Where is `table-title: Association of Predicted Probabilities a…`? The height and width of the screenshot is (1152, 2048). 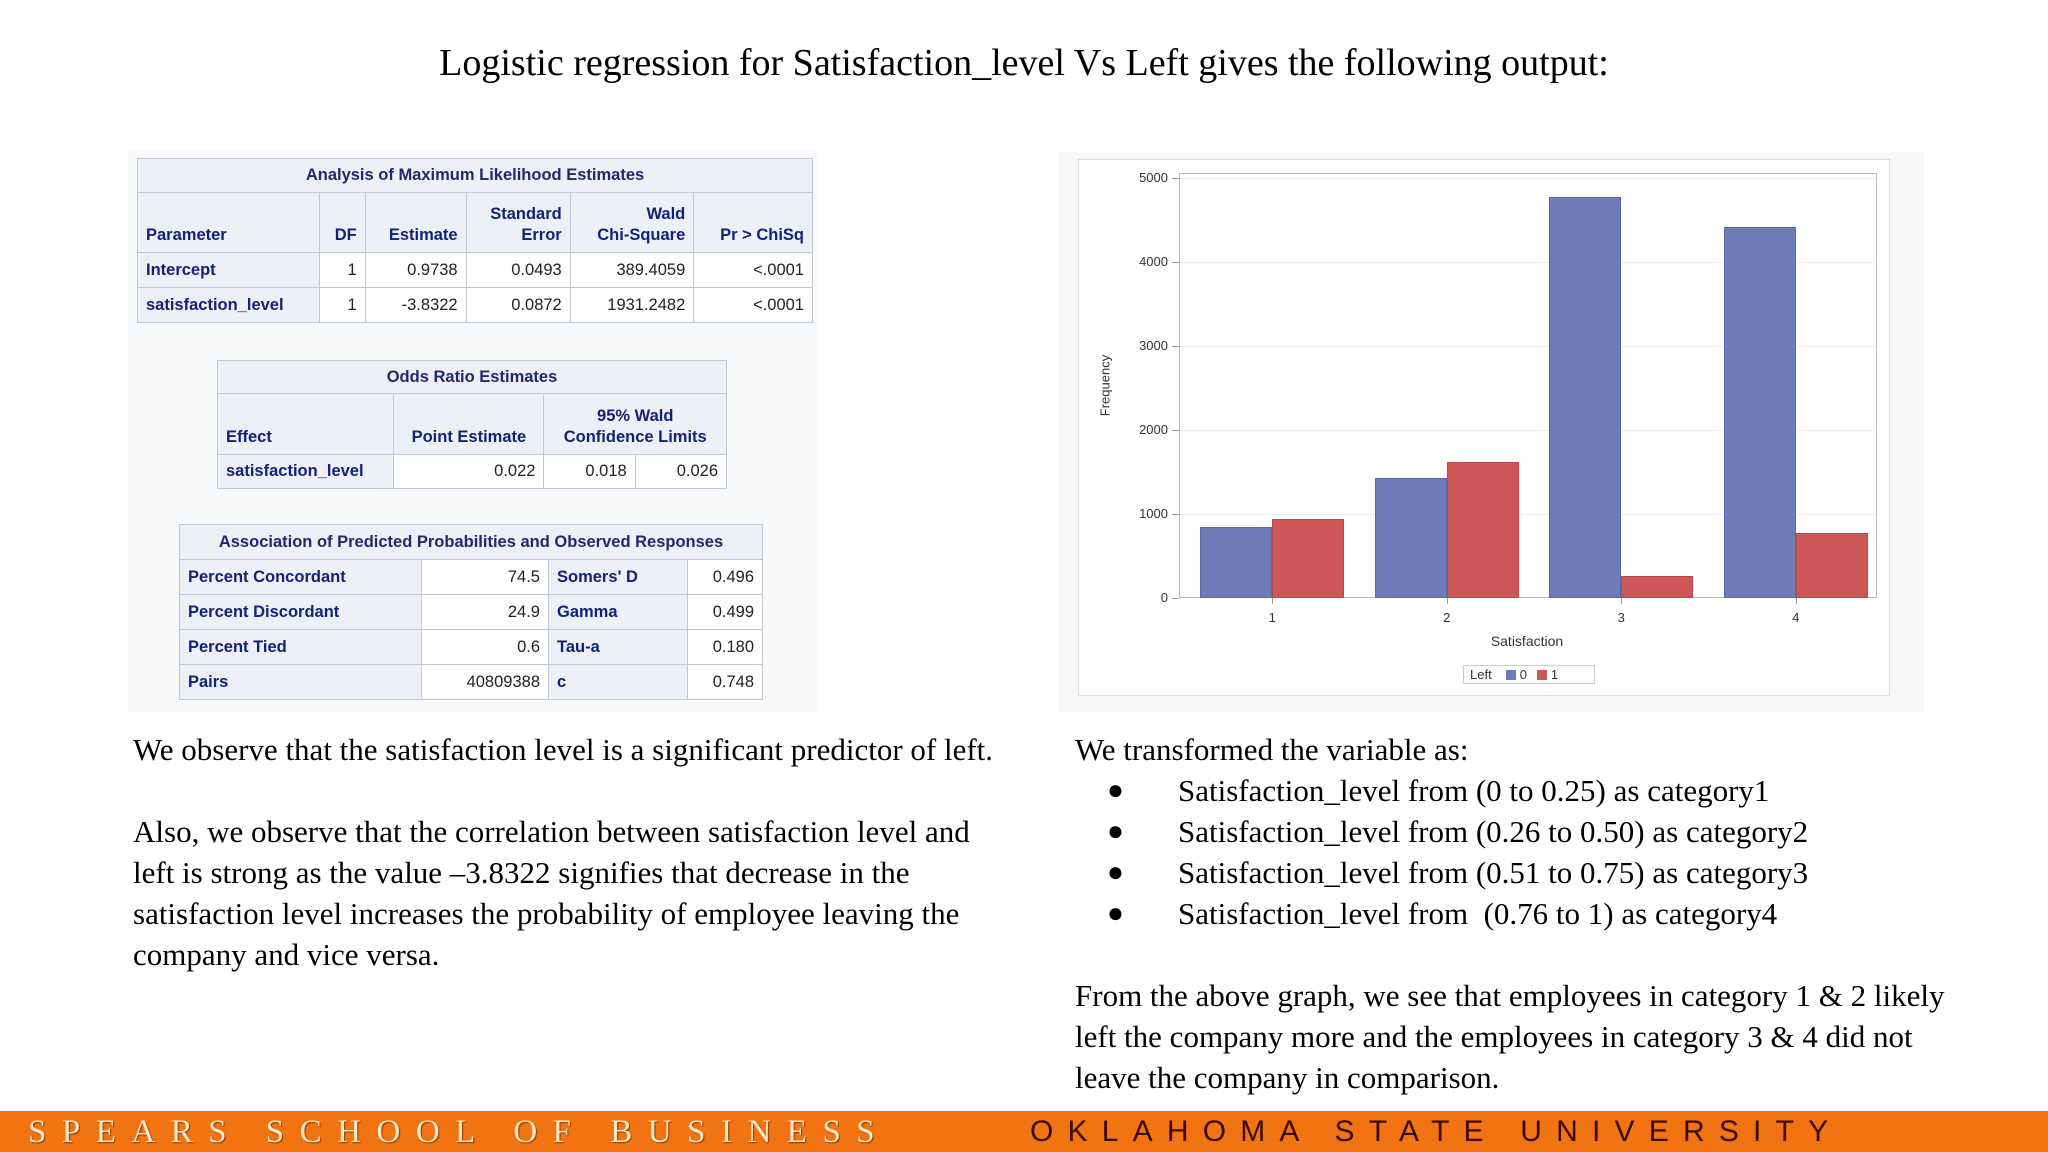 table-title: Association of Predicted Probabilities a… is located at coordinates (471, 542).